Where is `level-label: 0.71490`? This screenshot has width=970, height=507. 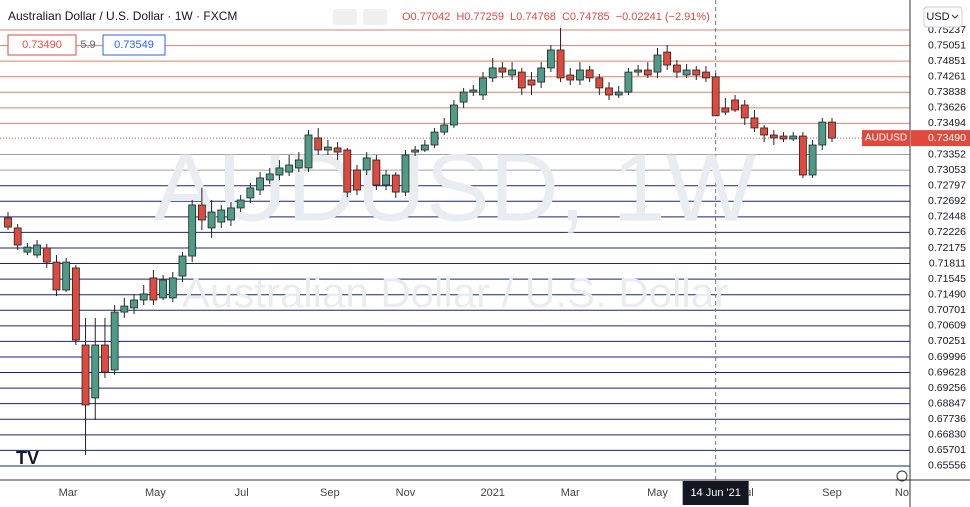
level-label: 0.71490 is located at coordinates (947, 294).